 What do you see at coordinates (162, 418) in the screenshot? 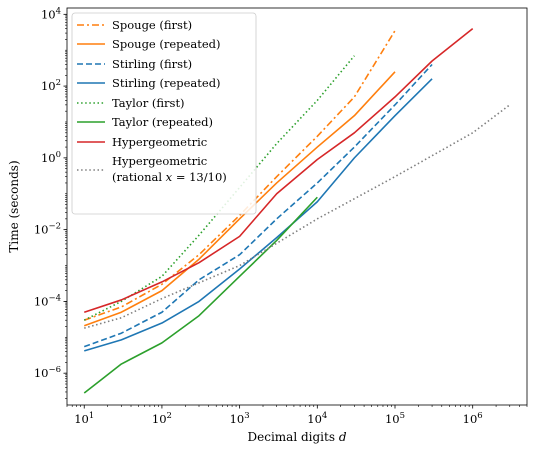
I see `x-tick-label: 102` at bounding box center [162, 418].